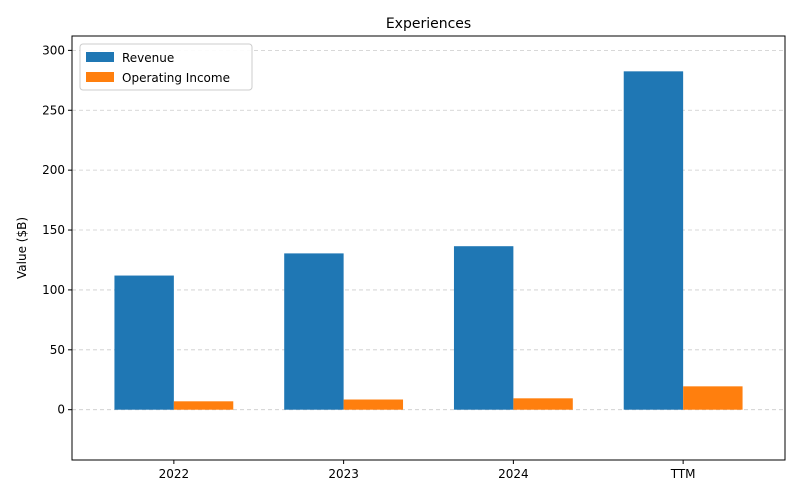  I want to click on y-tick-label: 100, so click(53, 290).